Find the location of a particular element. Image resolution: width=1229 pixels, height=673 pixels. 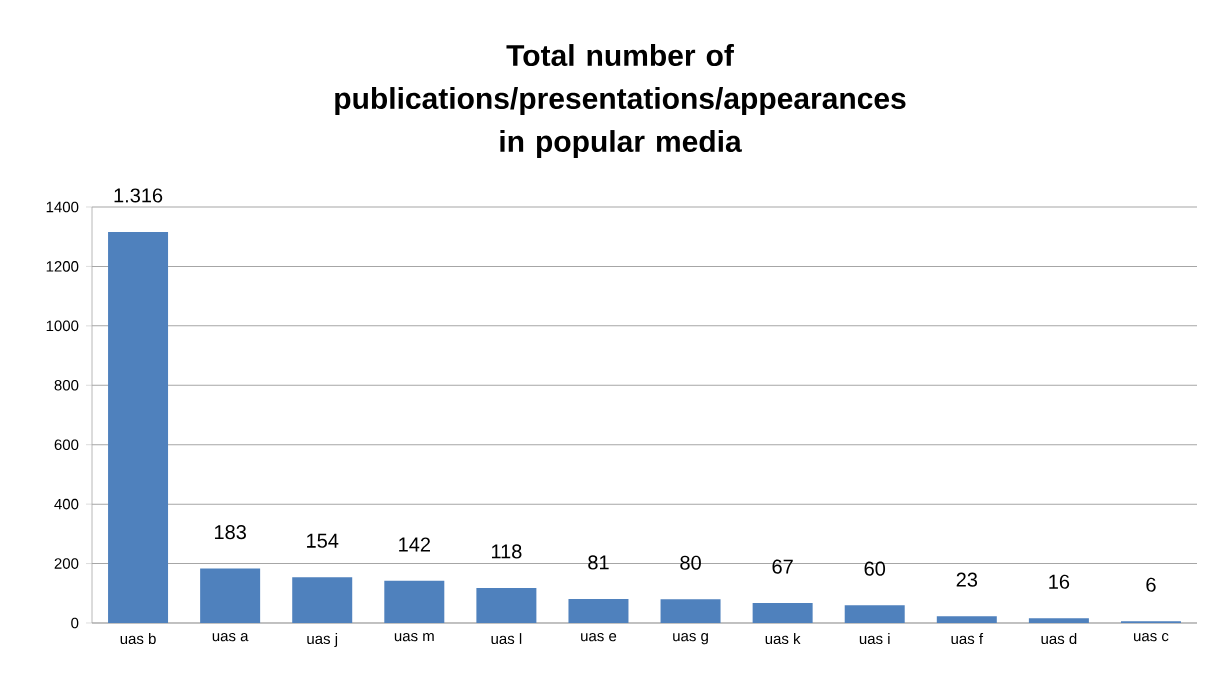

data-label: 142 is located at coordinates (414, 544).